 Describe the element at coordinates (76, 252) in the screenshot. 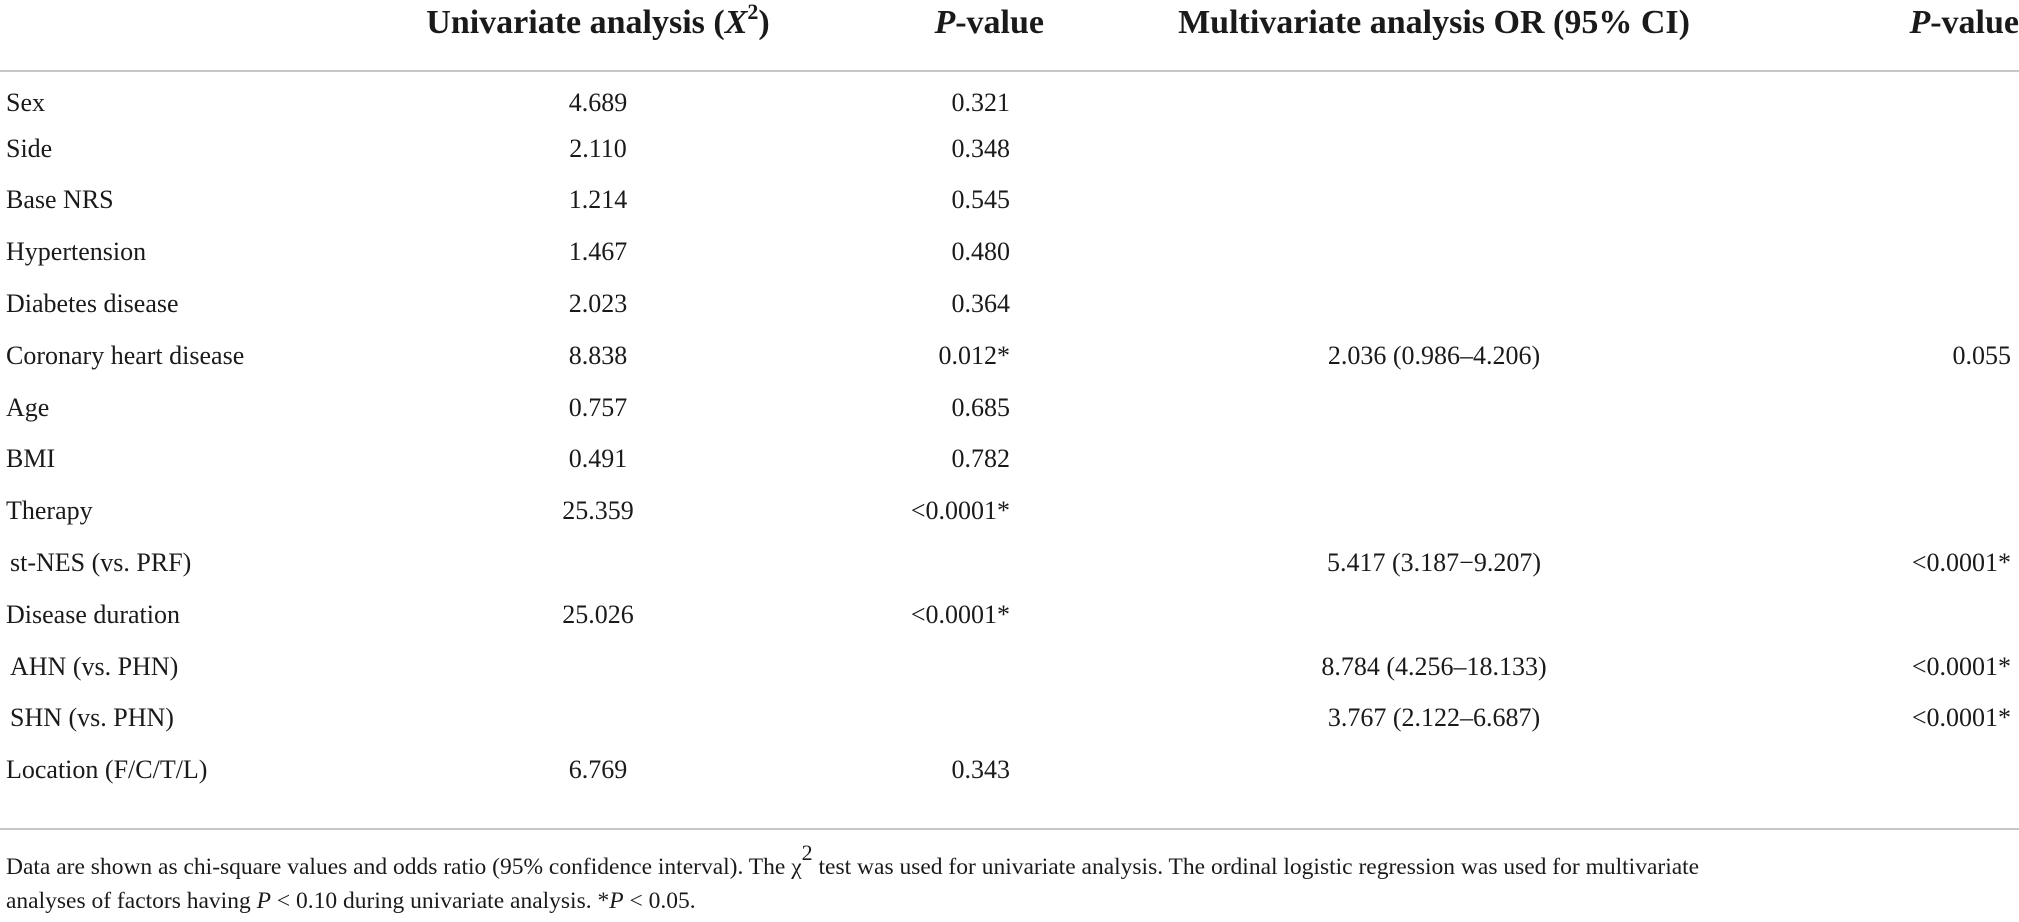

I see `row-label: Hypertension` at that location.